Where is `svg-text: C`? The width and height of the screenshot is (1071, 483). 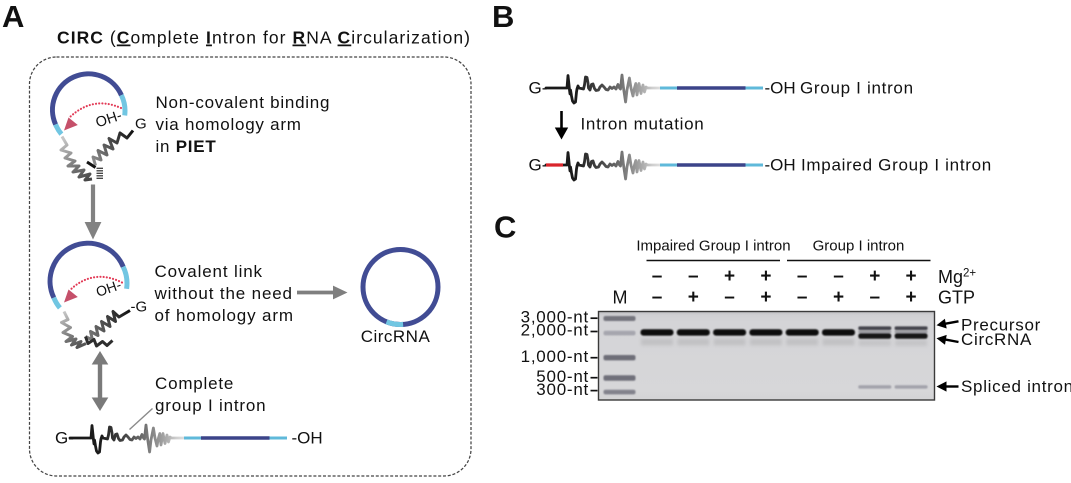 svg-text: C is located at coordinates (505, 227).